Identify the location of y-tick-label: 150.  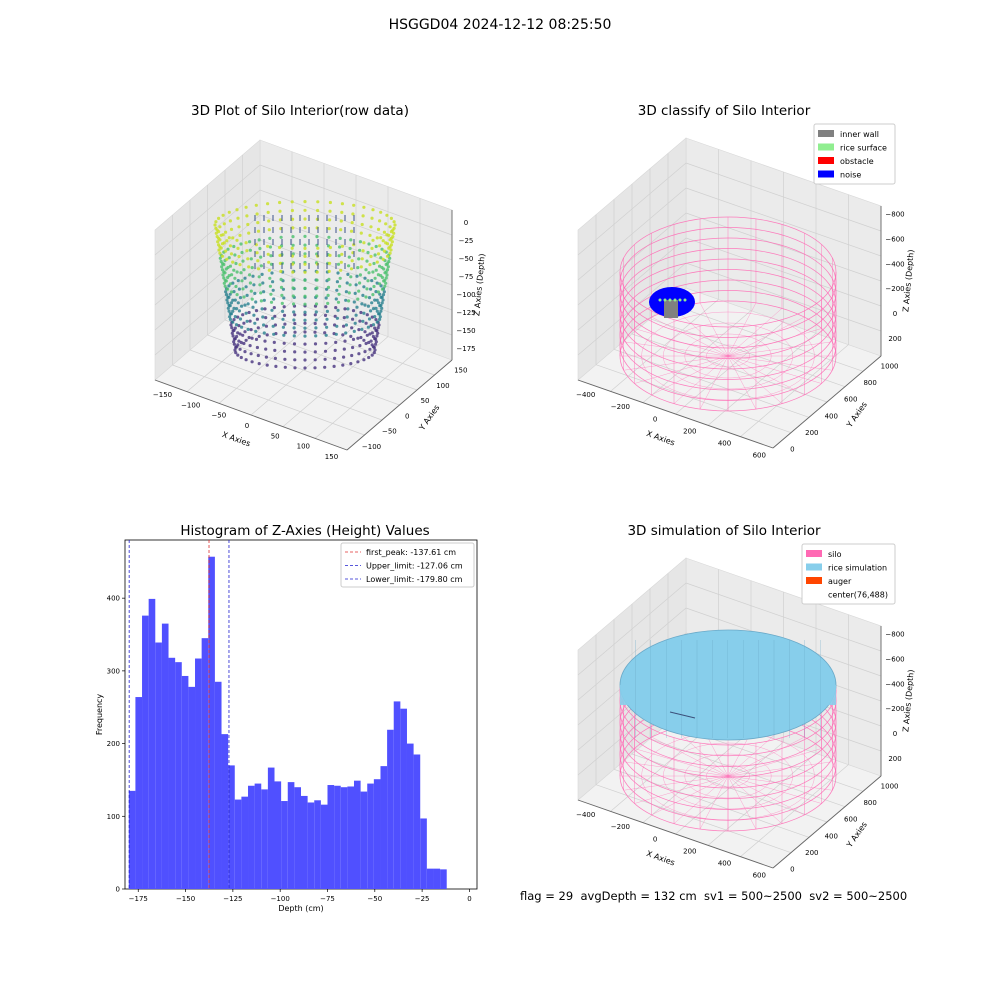
(460, 371).